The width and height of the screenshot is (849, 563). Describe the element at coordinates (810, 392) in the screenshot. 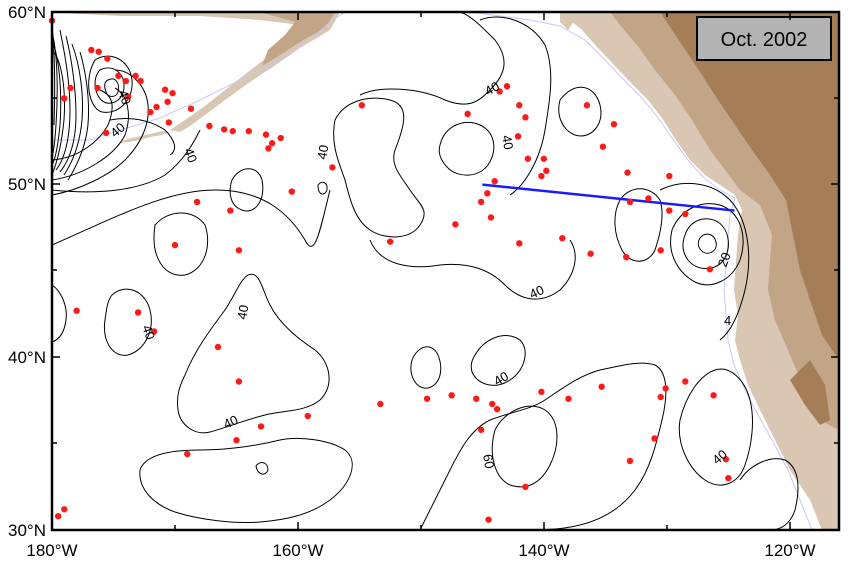

I see `land-highlands-sierra` at that location.